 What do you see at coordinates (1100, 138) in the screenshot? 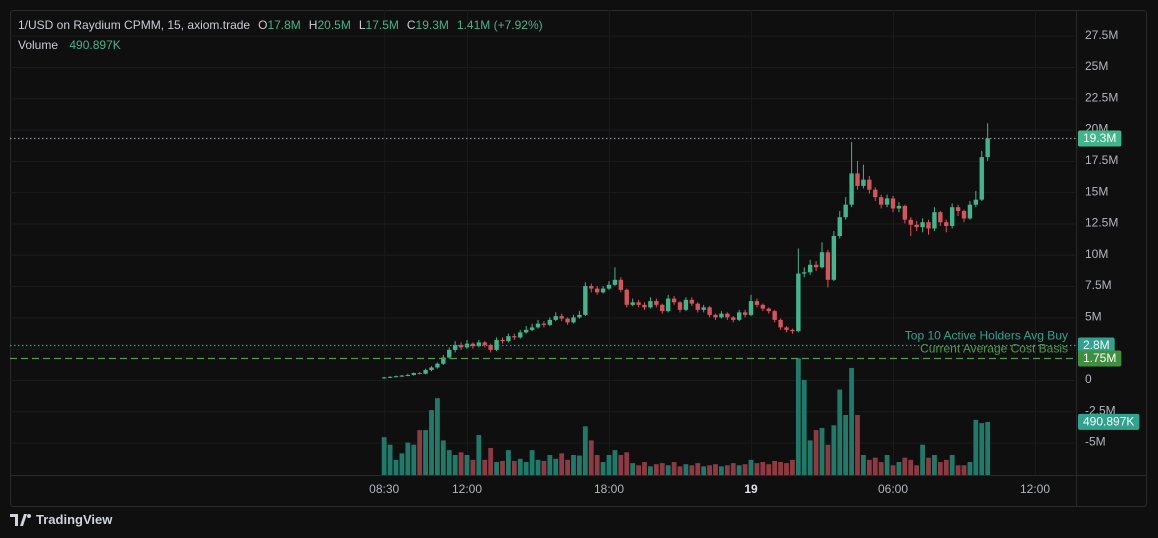
I see `price-badge-bg` at bounding box center [1100, 138].